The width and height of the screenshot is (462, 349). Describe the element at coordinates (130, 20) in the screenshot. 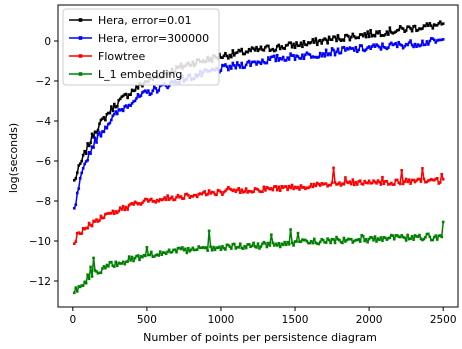

I see `legend-entry: Hera, error=0.01` at that location.